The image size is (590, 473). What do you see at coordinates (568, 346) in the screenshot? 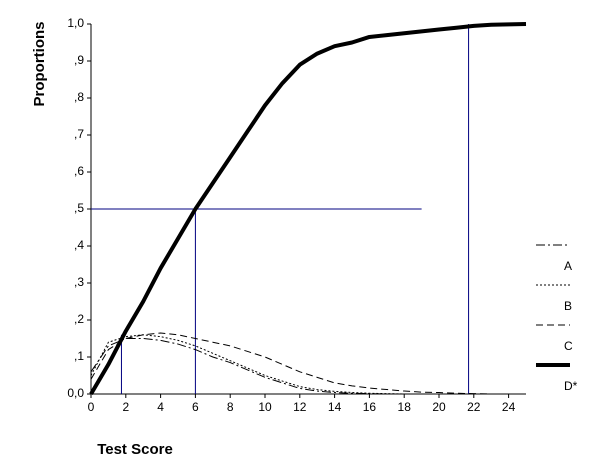
I see `legend-label: C` at bounding box center [568, 346].